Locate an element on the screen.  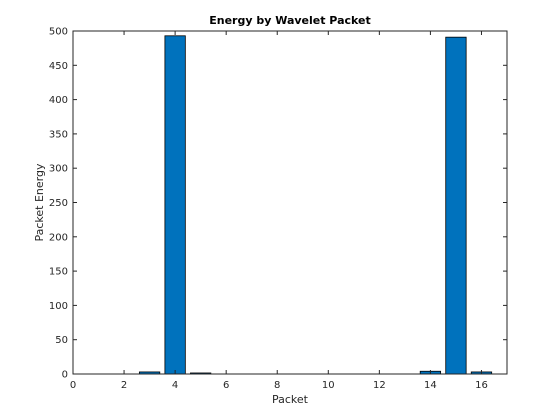
y-tick-label-300: 300 is located at coordinates (58, 169).